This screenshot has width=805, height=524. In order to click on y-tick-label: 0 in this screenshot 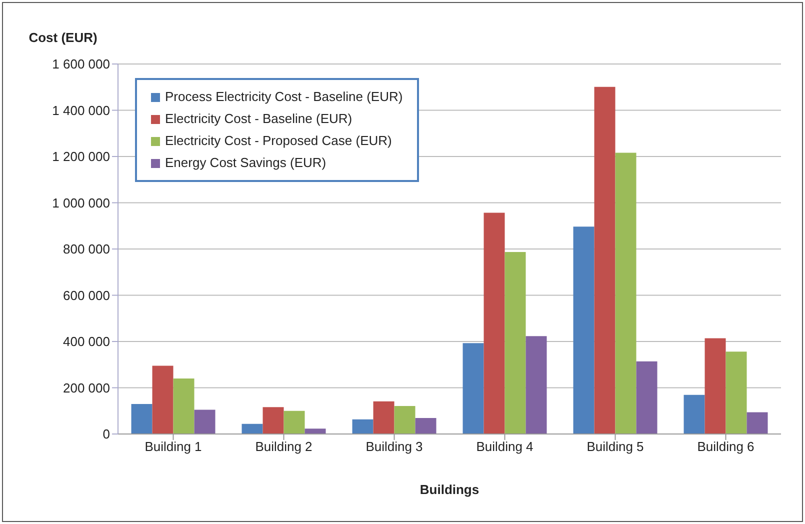, I will do `click(106, 434)`.